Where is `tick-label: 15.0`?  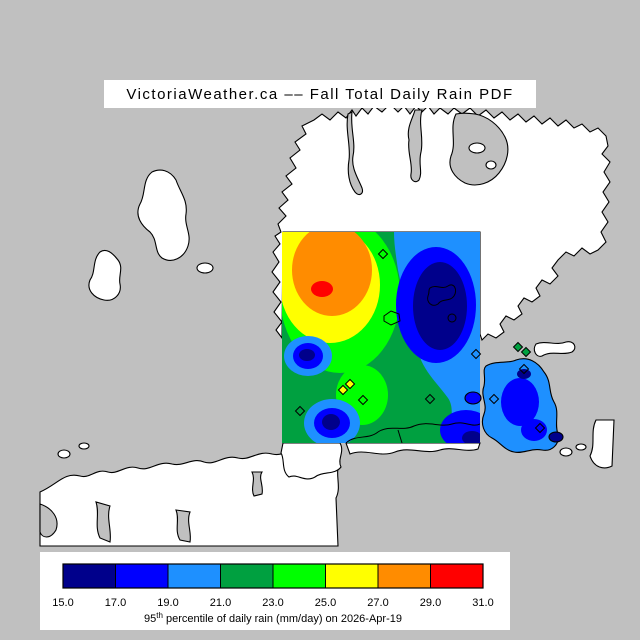
tick-label: 15.0 is located at coordinates (62, 603).